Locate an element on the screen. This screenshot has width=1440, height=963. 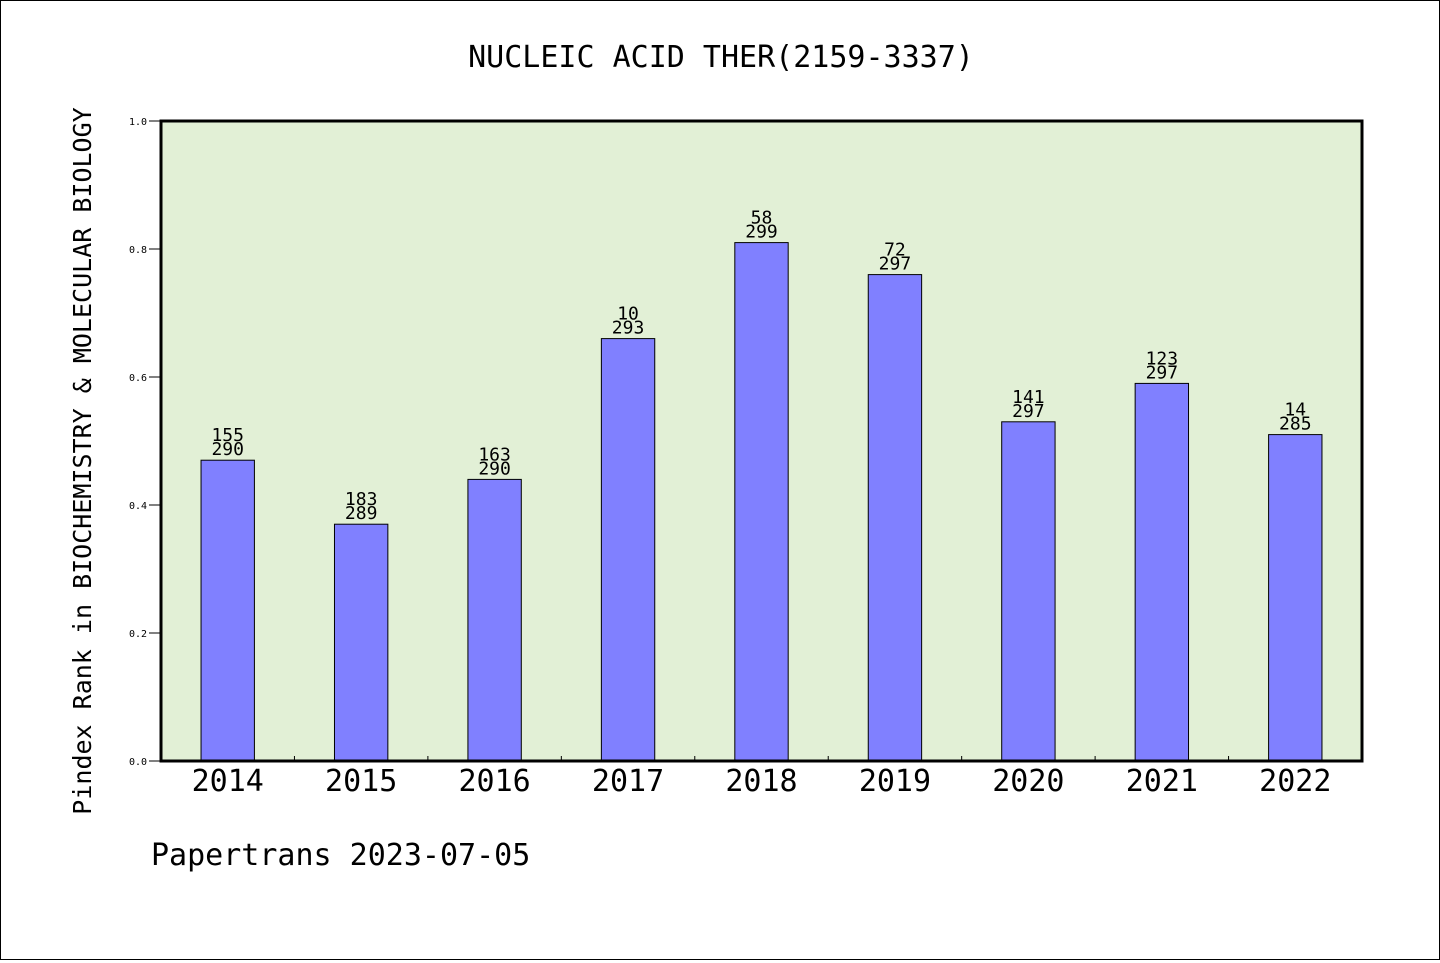
bar-total-label: 285 is located at coordinates (1295, 424).